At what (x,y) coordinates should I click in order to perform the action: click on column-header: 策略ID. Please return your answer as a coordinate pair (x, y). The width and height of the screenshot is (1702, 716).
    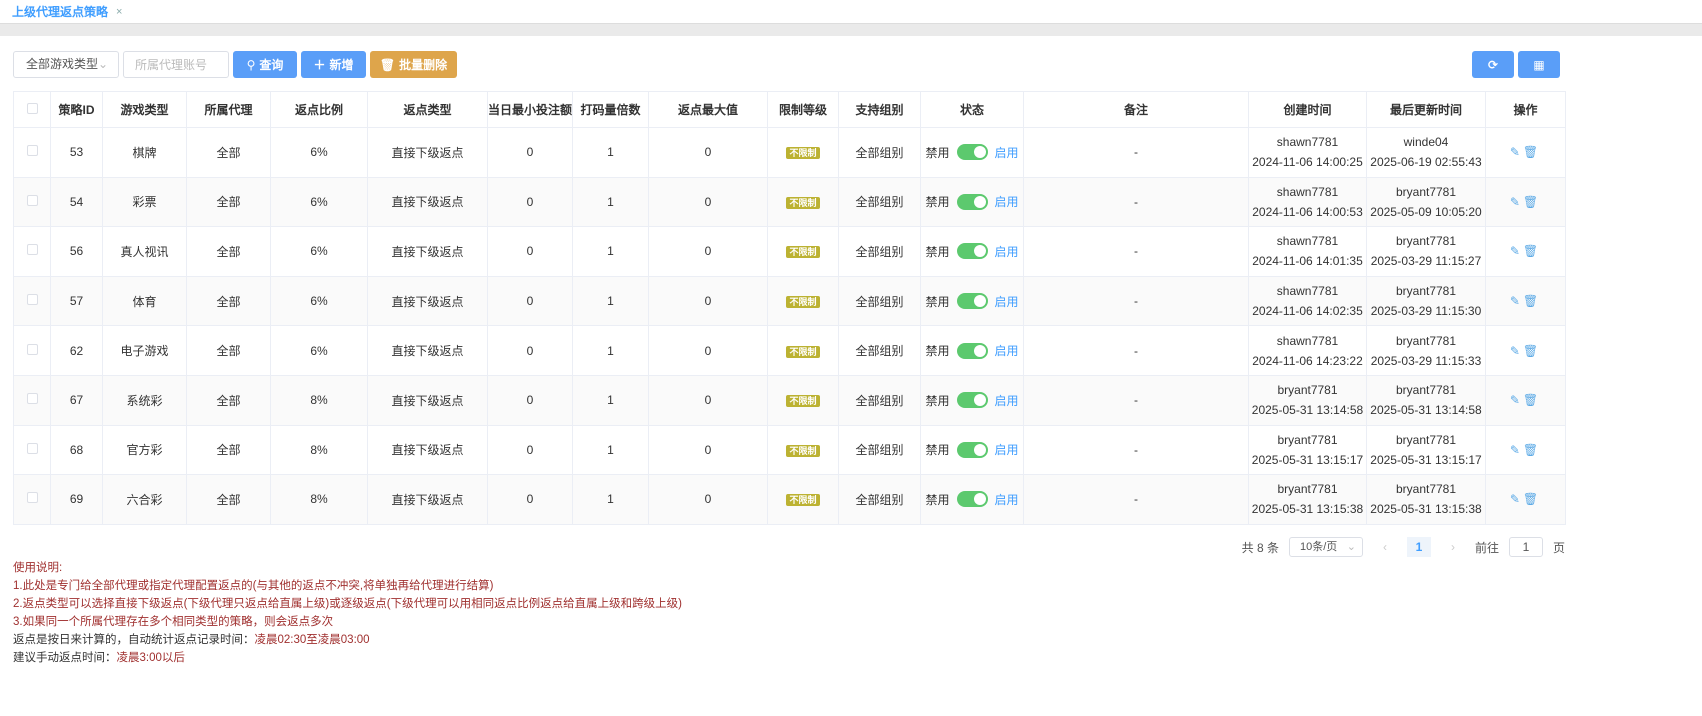
    Looking at the image, I should click on (76, 109).